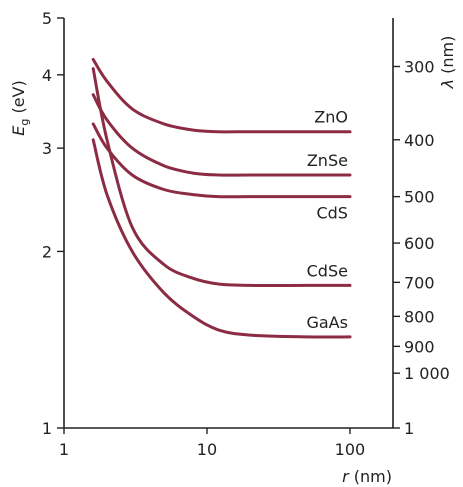 The width and height of the screenshot is (463, 487). What do you see at coordinates (47, 75) in the screenshot?
I see `y-tick-label: 4` at bounding box center [47, 75].